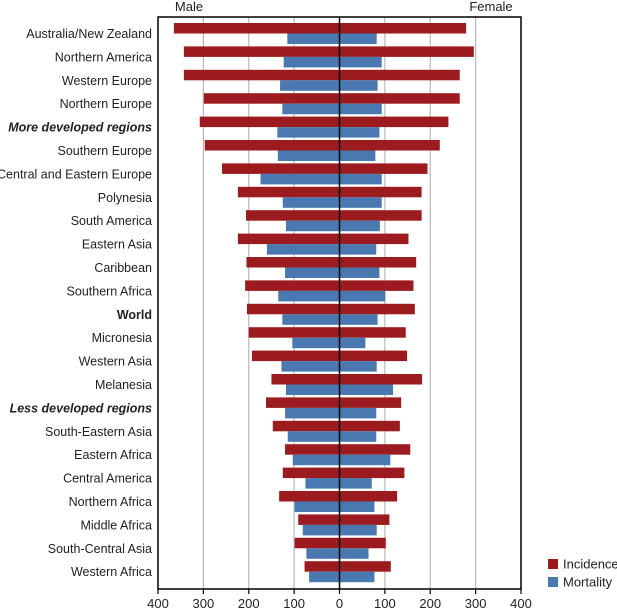 Image resolution: width=617 pixels, height=613 pixels. I want to click on x-axis-ticks: 400 300 200 100 0 100 200 300 400, so click(339, 600).